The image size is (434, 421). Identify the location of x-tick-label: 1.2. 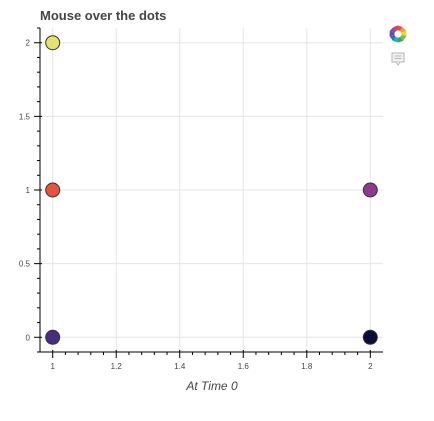
(117, 366).